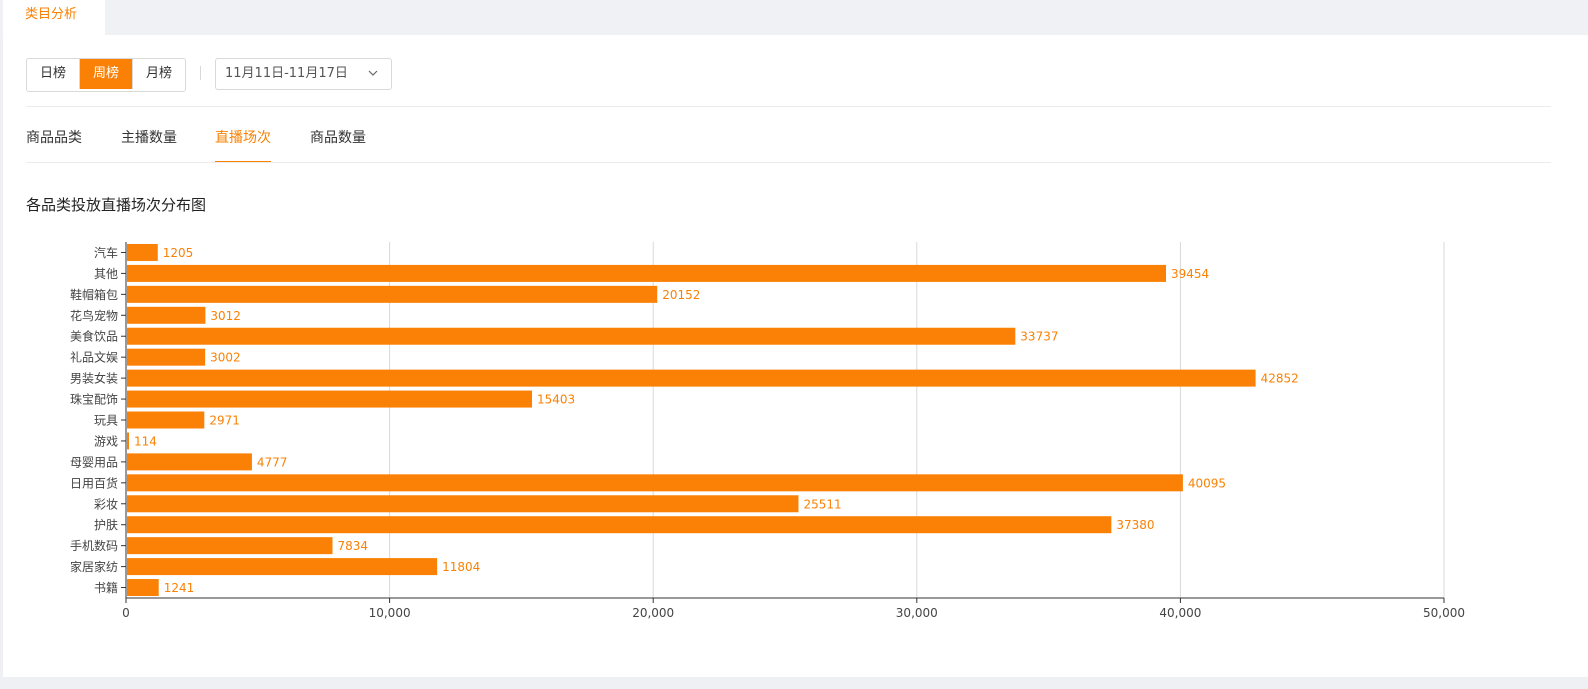  What do you see at coordinates (106, 274) in the screenshot?
I see `category-label: 其他` at bounding box center [106, 274].